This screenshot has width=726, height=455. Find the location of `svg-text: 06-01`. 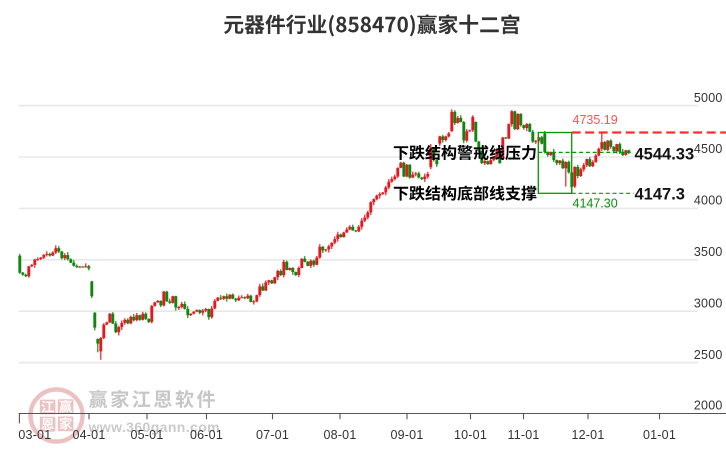

svg-text: 06-01 is located at coordinates (206, 435).